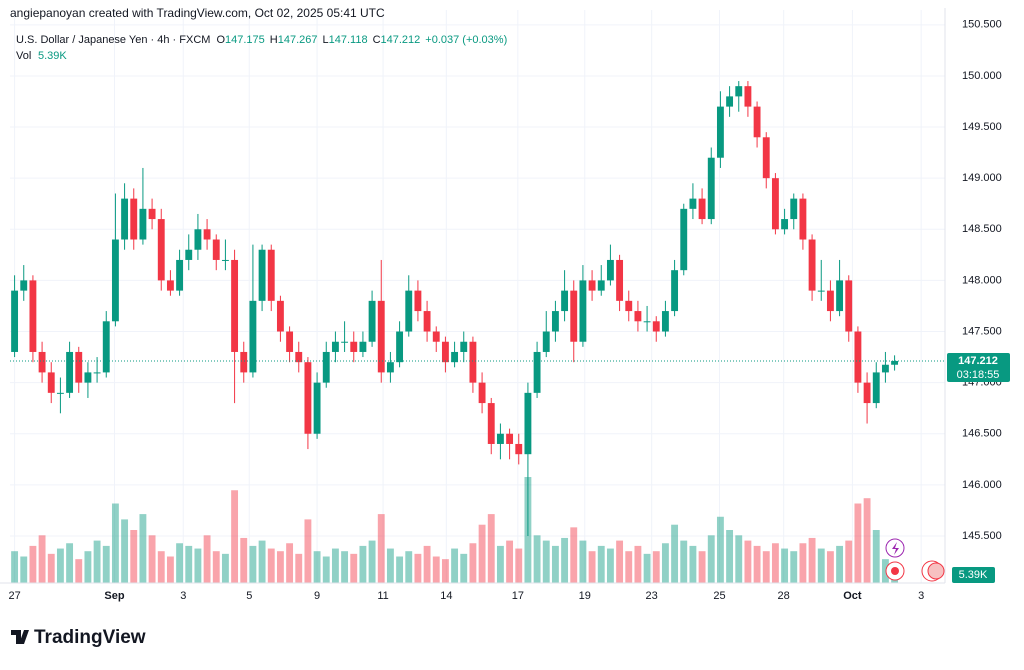 Image resolution: width=1024 pixels, height=670 pixels. Describe the element at coordinates (14, 596) in the screenshot. I see `x-tick-label: 27` at that location.